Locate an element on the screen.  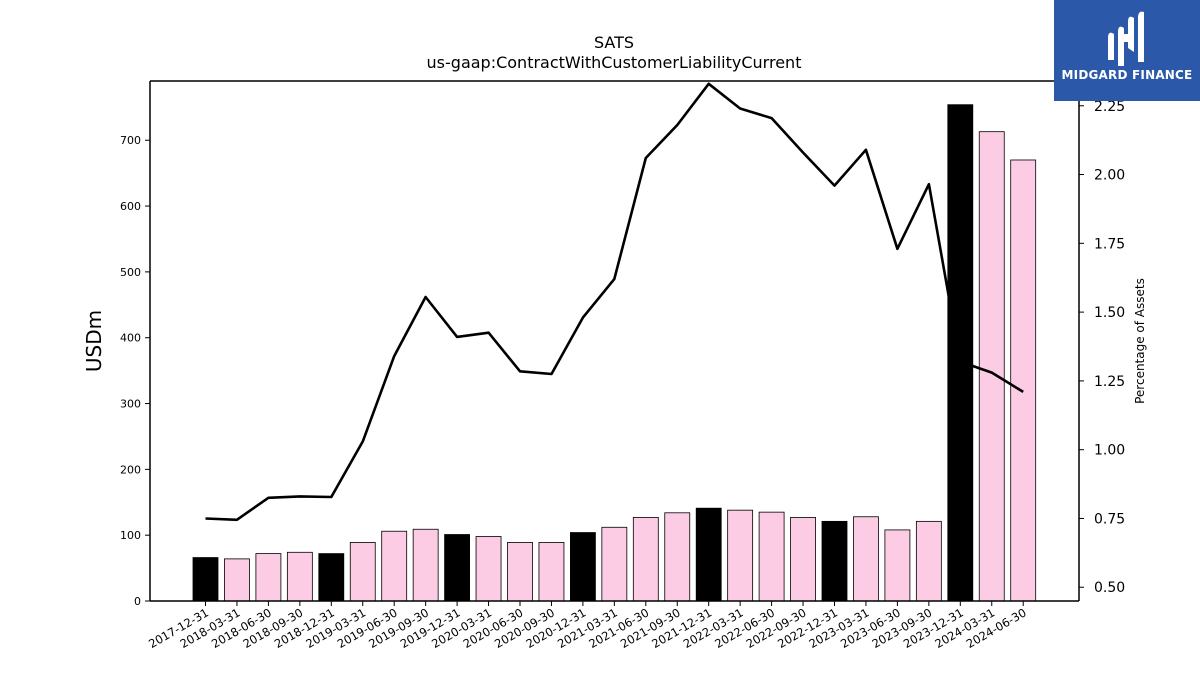
brand-name: MIDGARD FINANCE is located at coordinates (1127, 75).